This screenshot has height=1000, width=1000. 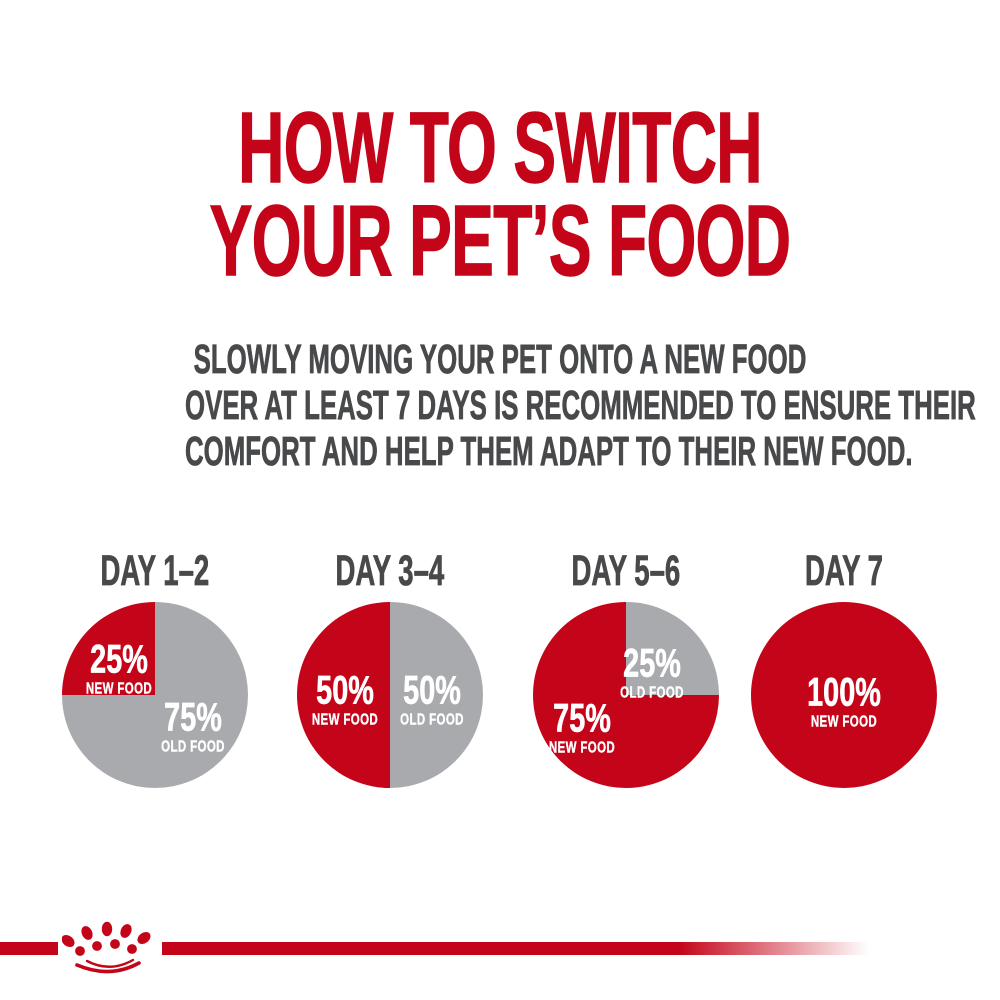 What do you see at coordinates (652, 671) in the screenshot?
I see `pie-slice-label: 25% OLD FOOD` at bounding box center [652, 671].